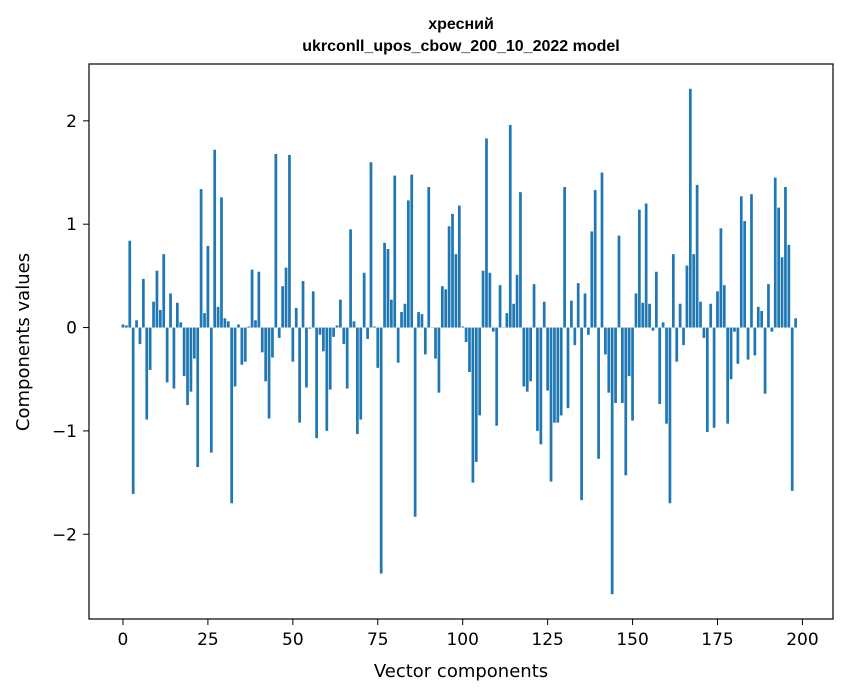 Image resolution: width=847 pixels, height=696 pixels. Describe the element at coordinates (23, 342) in the screenshot. I see `y-axis-label: Components values` at that location.